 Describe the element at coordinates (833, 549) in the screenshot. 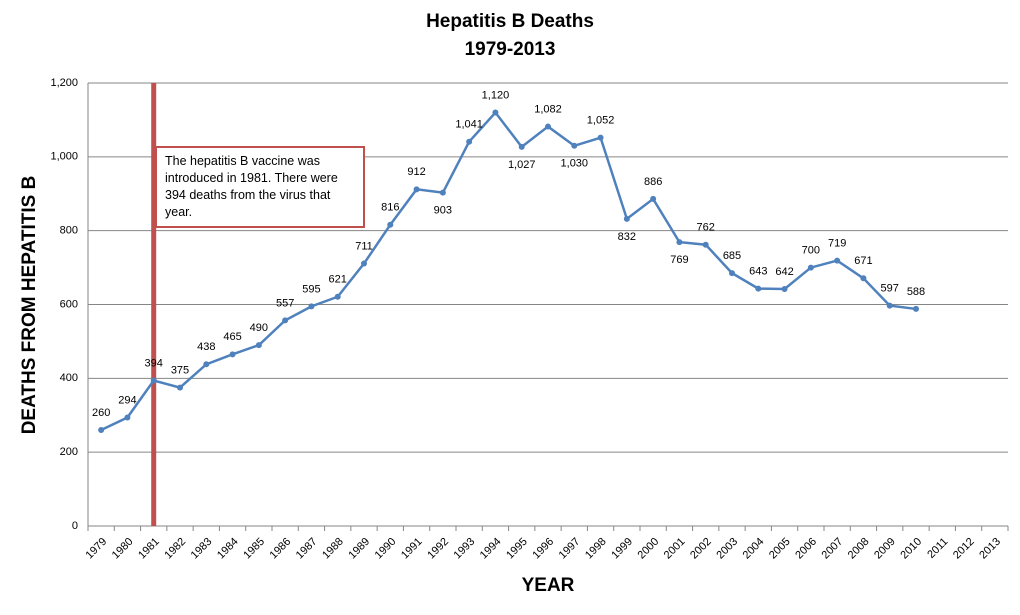

I see `x-tick-label: 2007` at that location.